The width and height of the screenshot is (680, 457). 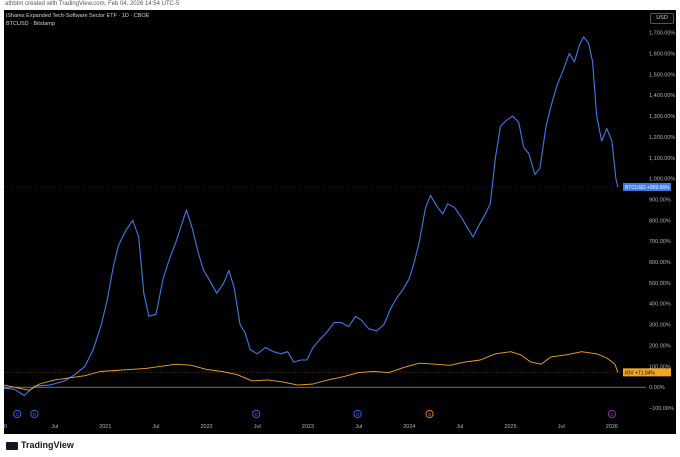 I want to click on y-tick-label: 1,600.00%, so click(x=662, y=55).